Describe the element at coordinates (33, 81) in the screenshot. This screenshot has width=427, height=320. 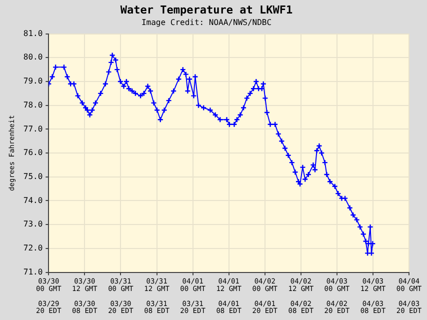
I see `y-tick-label: 79.0` at that location.